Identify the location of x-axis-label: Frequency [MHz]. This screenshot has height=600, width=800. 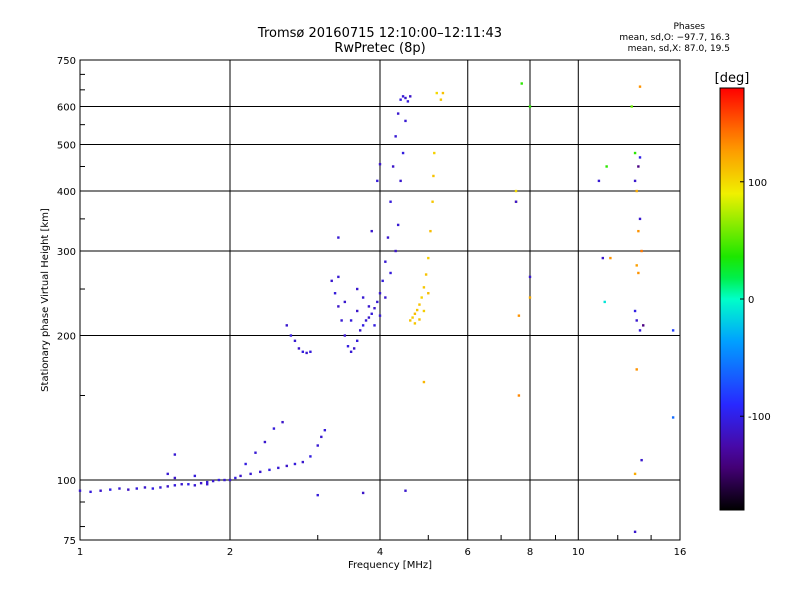
(390, 565).